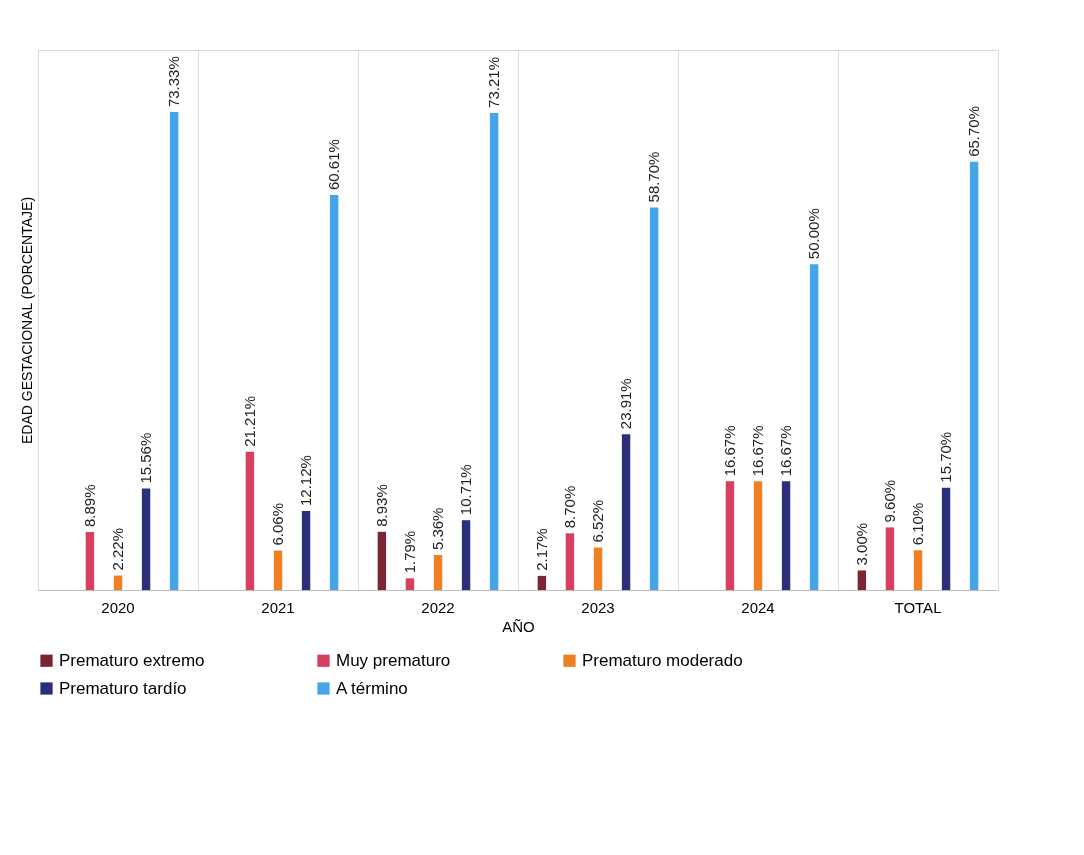 The height and width of the screenshot is (855, 1084). Describe the element at coordinates (918, 607) in the screenshot. I see `x-tick-label: TOTAL` at that location.